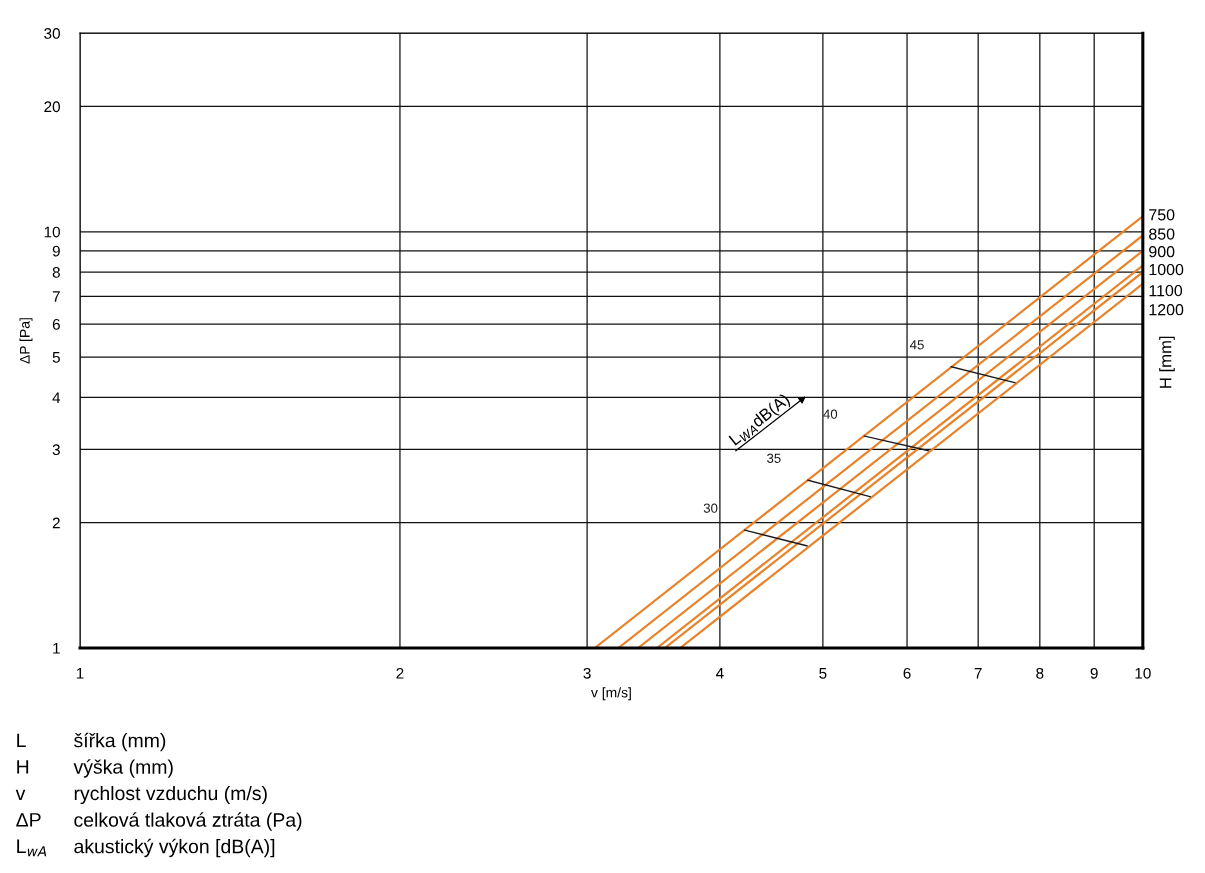 This screenshot has height=873, width=1205. What do you see at coordinates (1162, 215) in the screenshot?
I see `text: 750` at bounding box center [1162, 215].